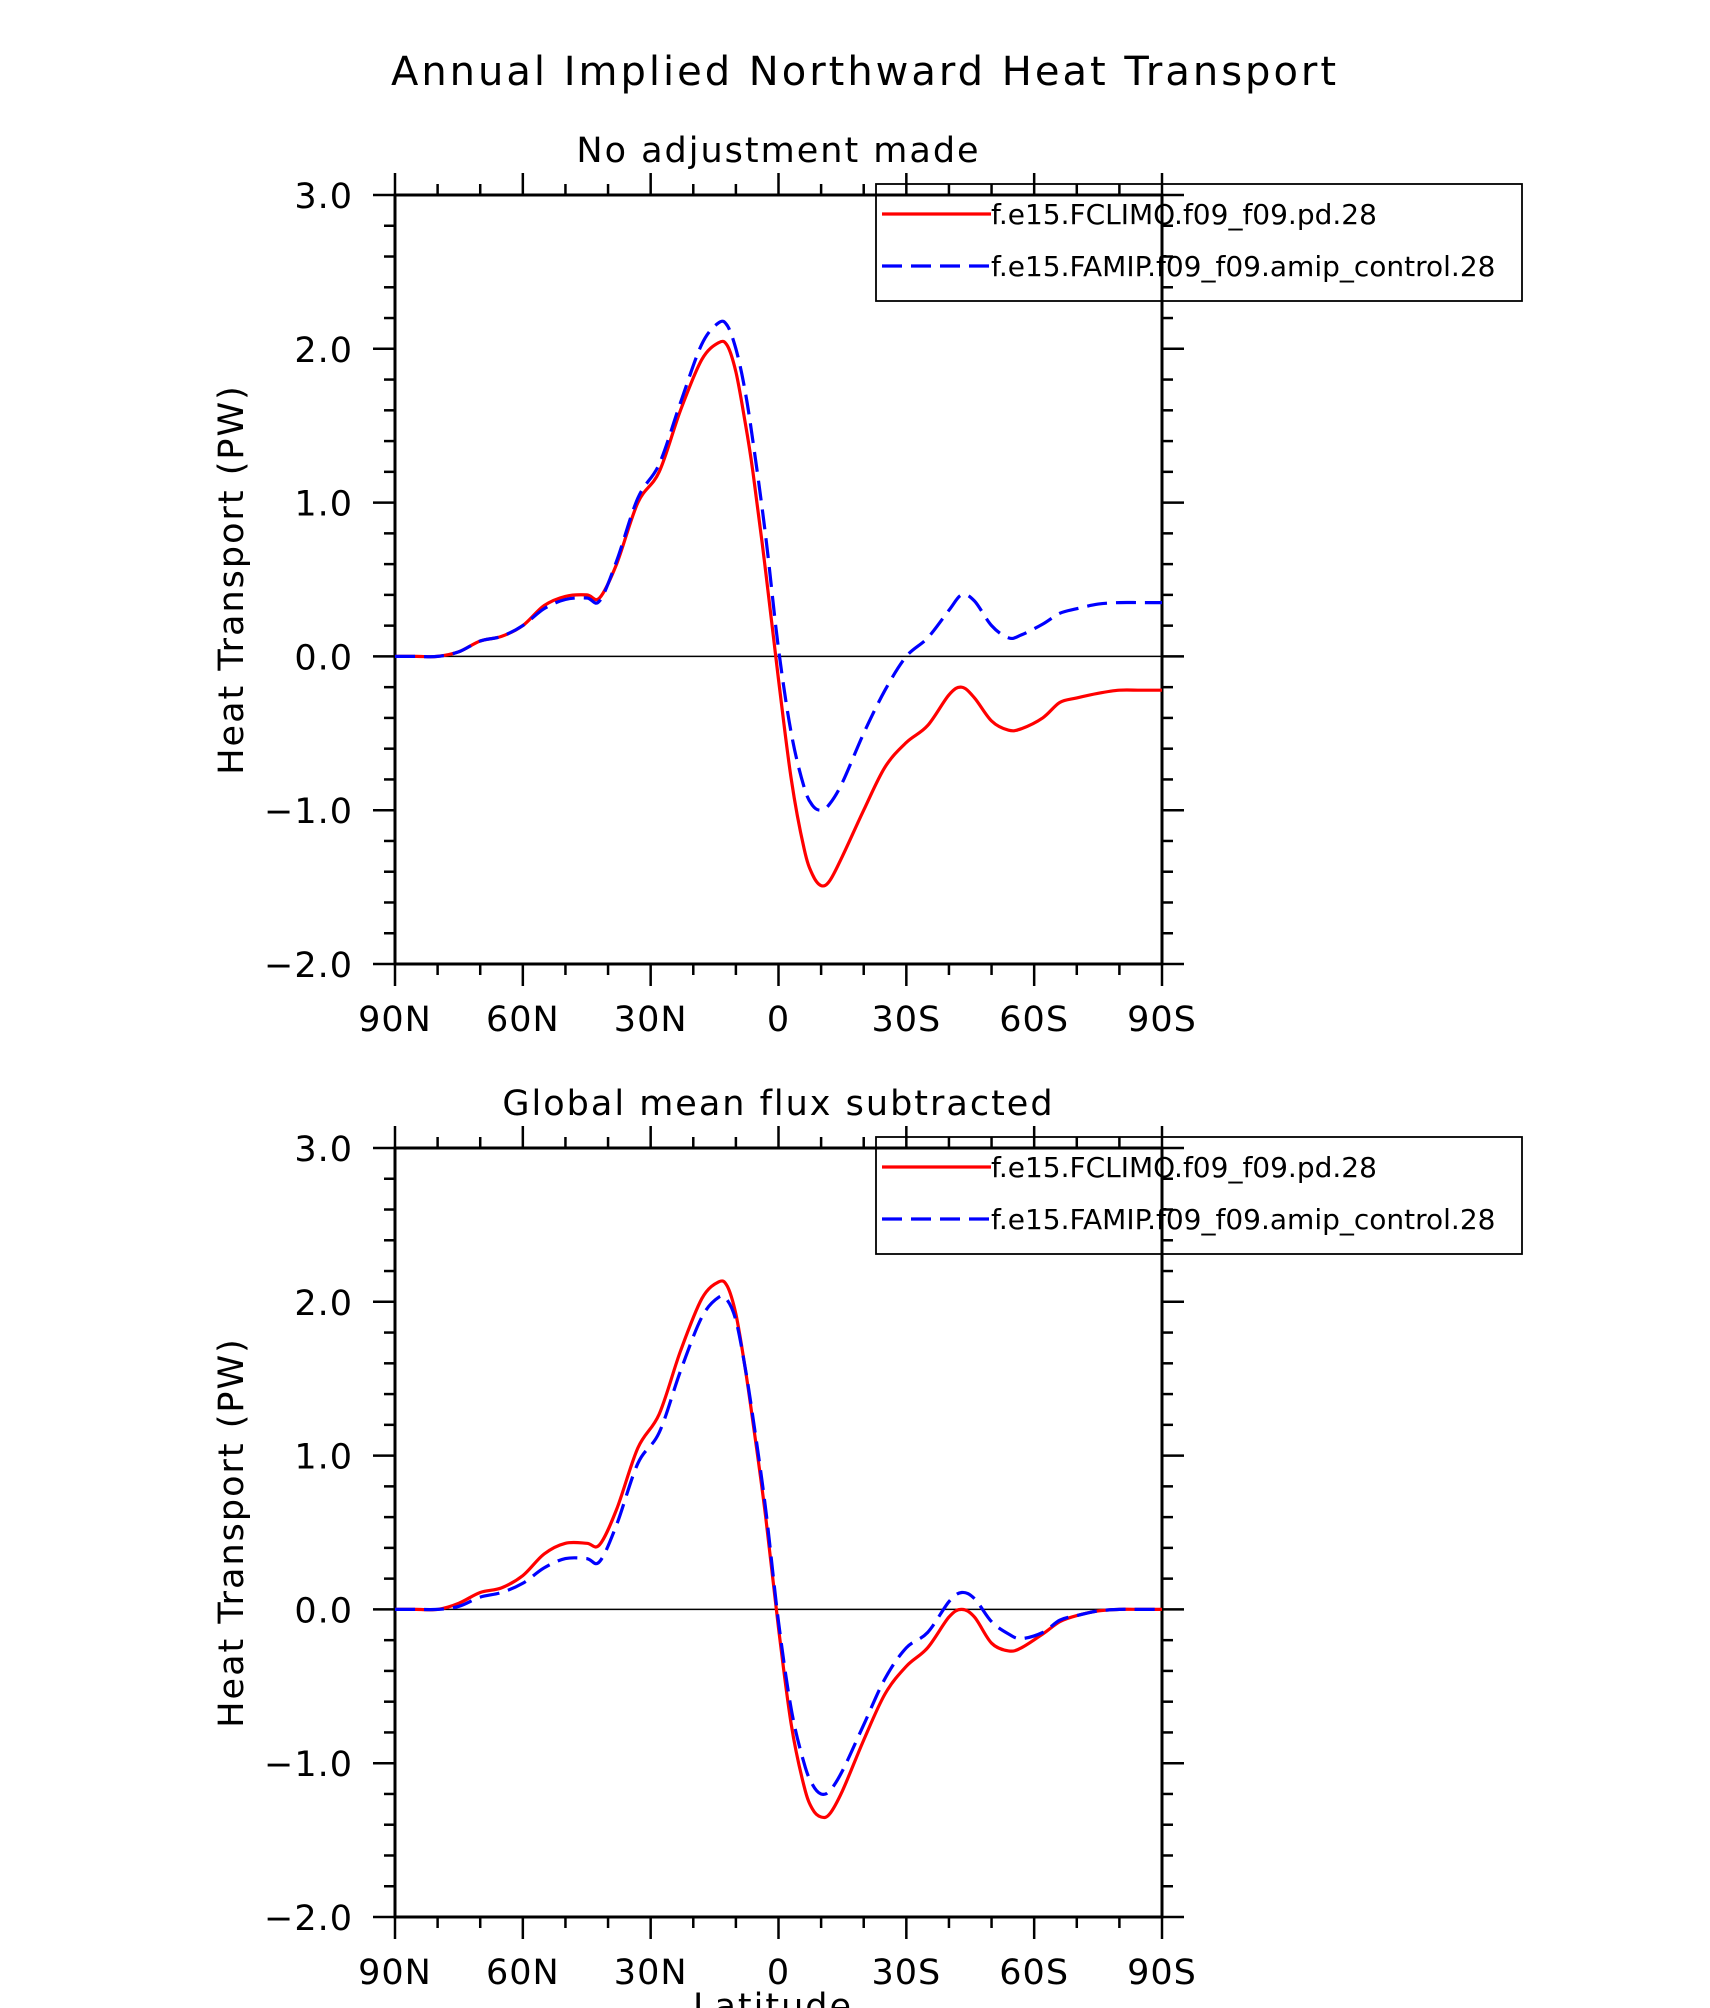 This screenshot has width=1710, height=2008. I want to click on figure-title: Annual Implied Northward Heat Transport, so click(865, 72).